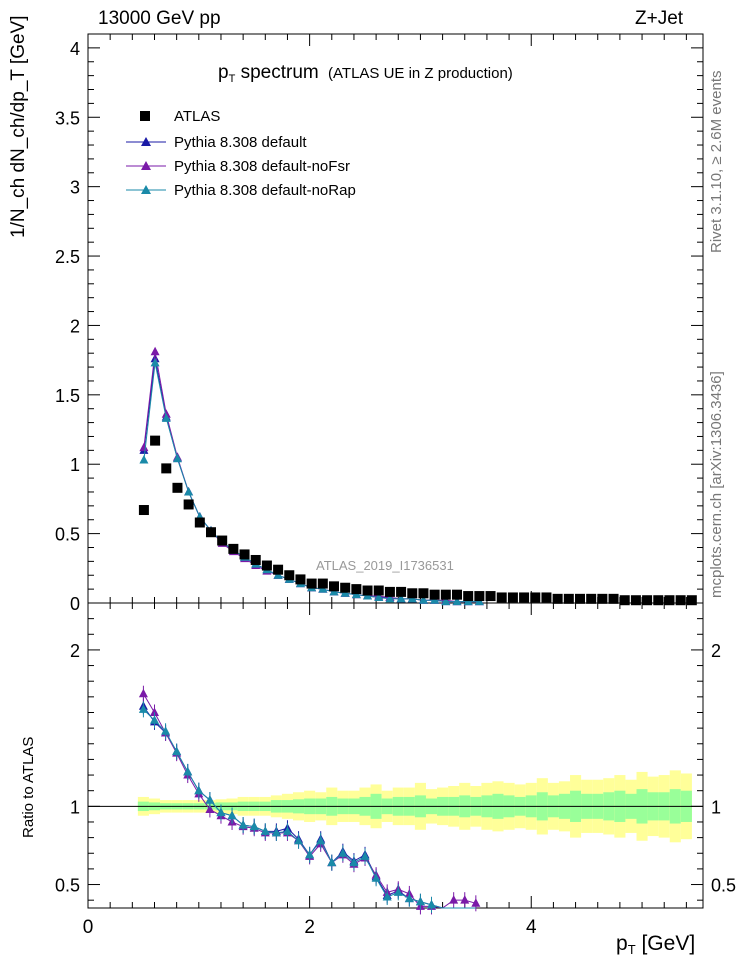 This screenshot has width=746, height=972. What do you see at coordinates (67, 886) in the screenshot?
I see `ratio-ytick-label: 0.5` at bounding box center [67, 886].